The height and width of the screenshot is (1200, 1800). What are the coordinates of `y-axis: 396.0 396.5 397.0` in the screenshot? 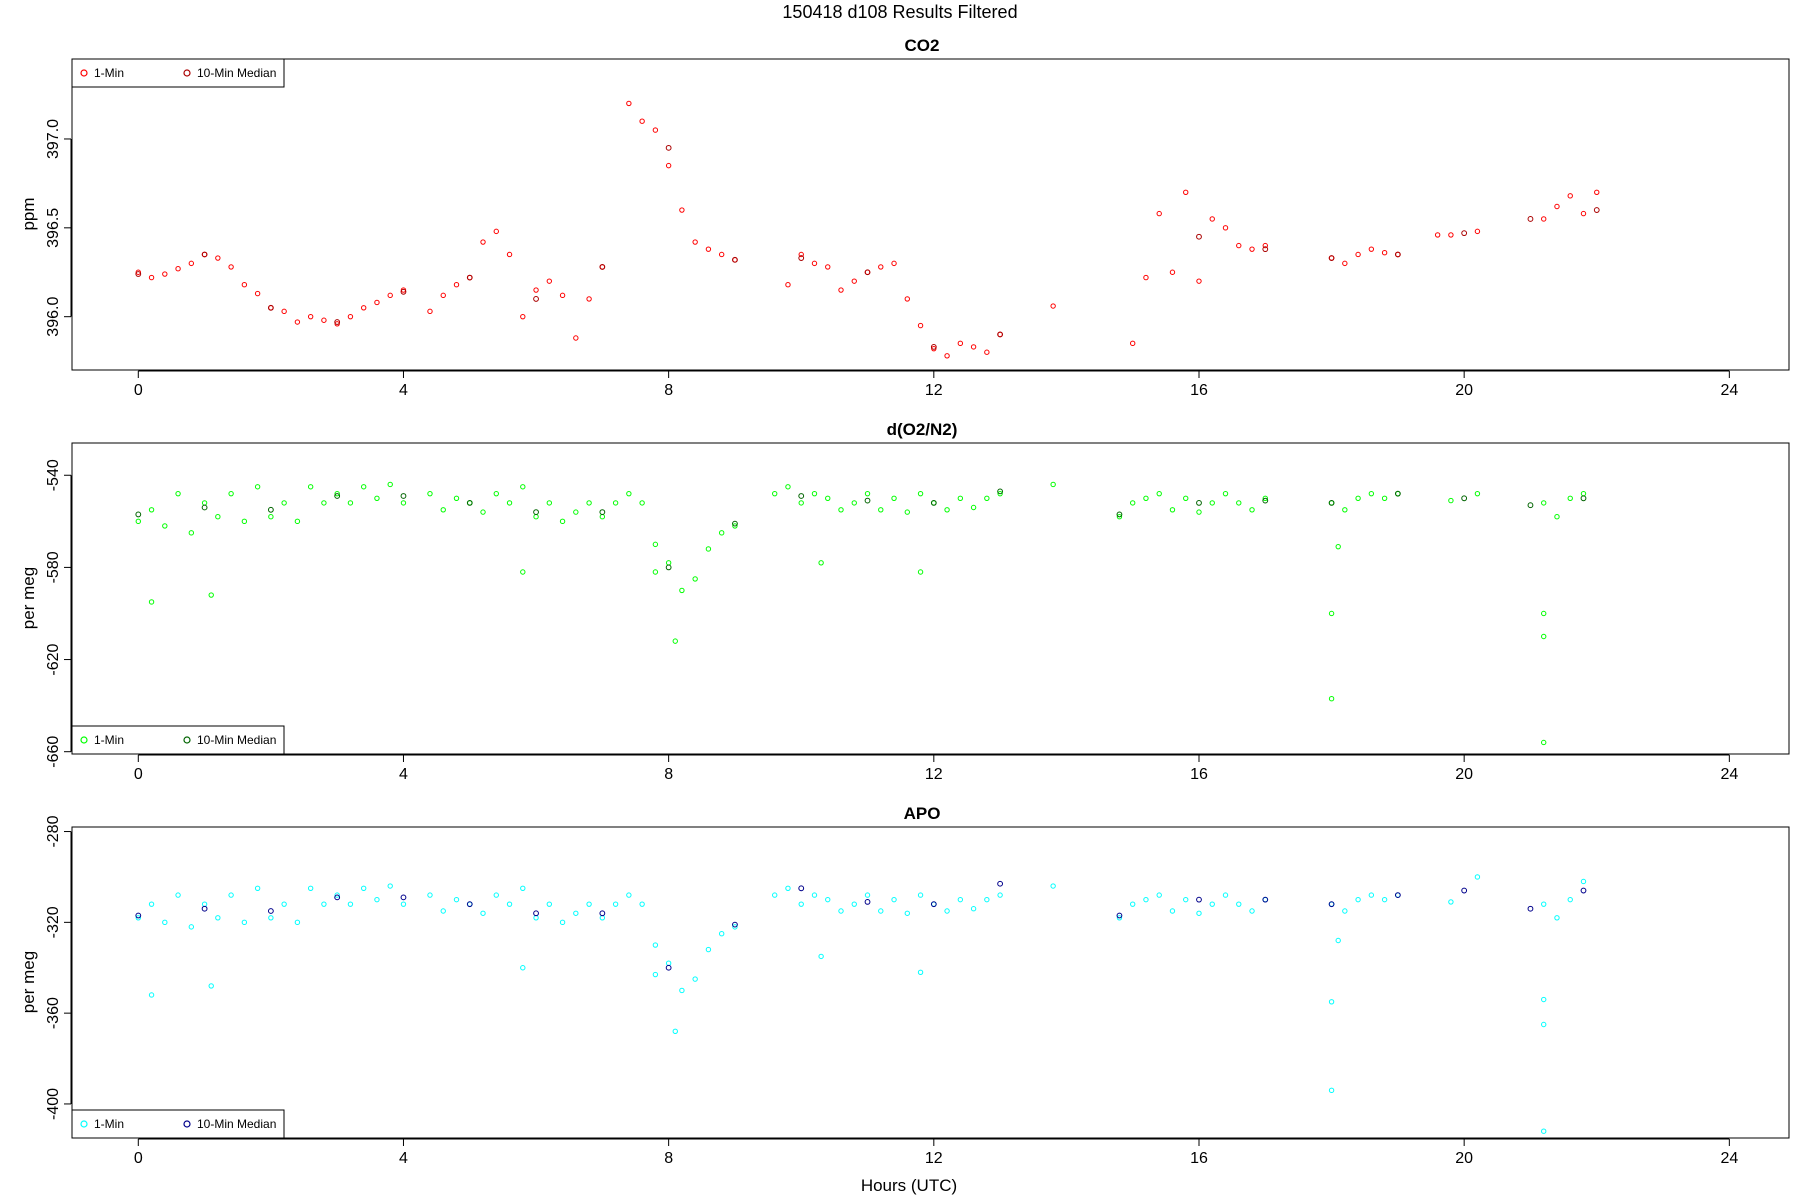 It's located at (58, 228).